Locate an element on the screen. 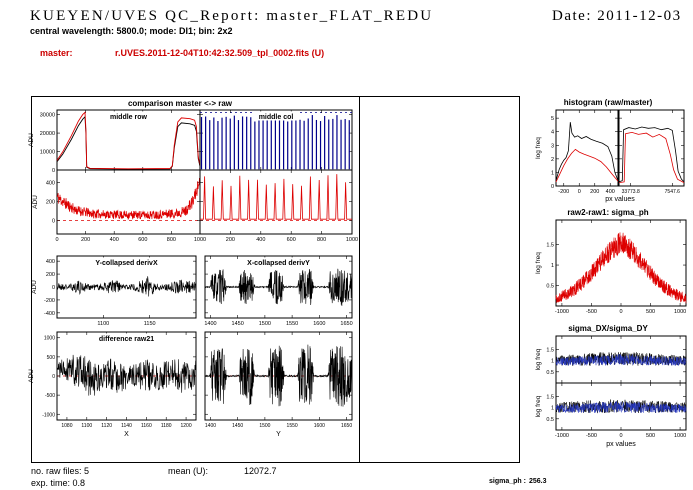 This screenshot has height=490, width=693. plot-middle-row-residual: 0 200 400 600 800 1000 0 200 400 ADU is located at coordinates (119, 206).